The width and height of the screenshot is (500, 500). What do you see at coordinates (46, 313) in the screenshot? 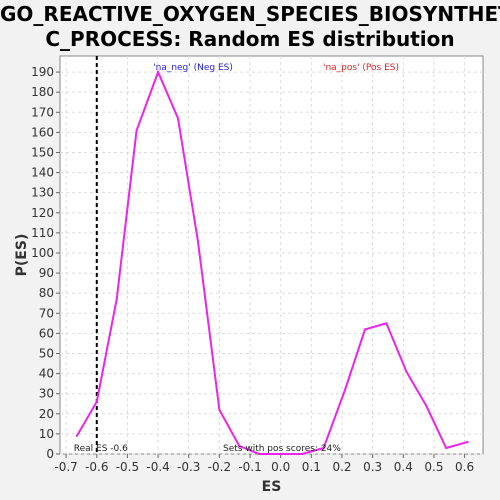
I see `y-tick-label: 70` at bounding box center [46, 313].